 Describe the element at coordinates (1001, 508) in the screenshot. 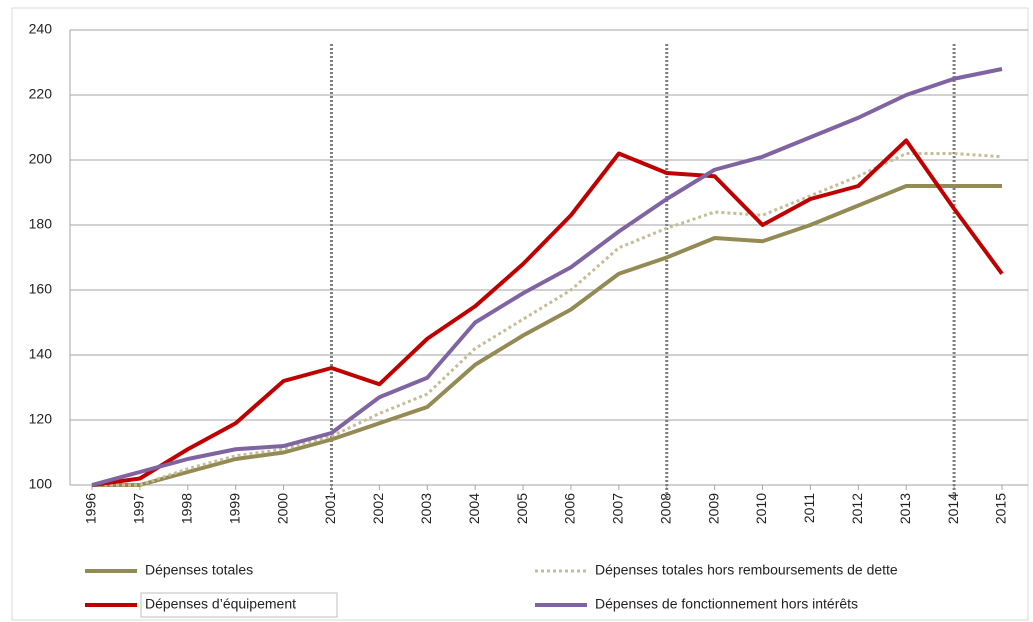

I see `x-tick-label: 2015` at that location.